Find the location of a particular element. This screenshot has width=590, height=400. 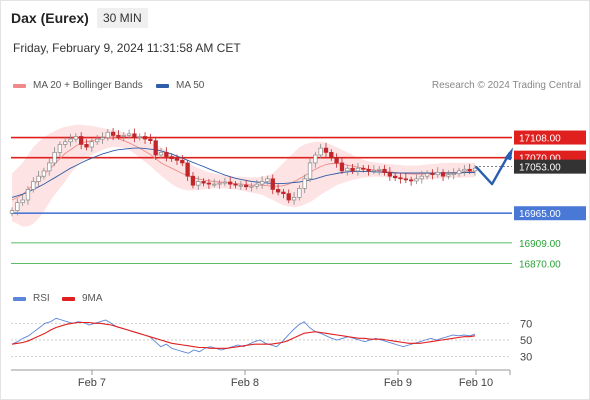

x-axis-label: Feb 7 is located at coordinates (92, 383).